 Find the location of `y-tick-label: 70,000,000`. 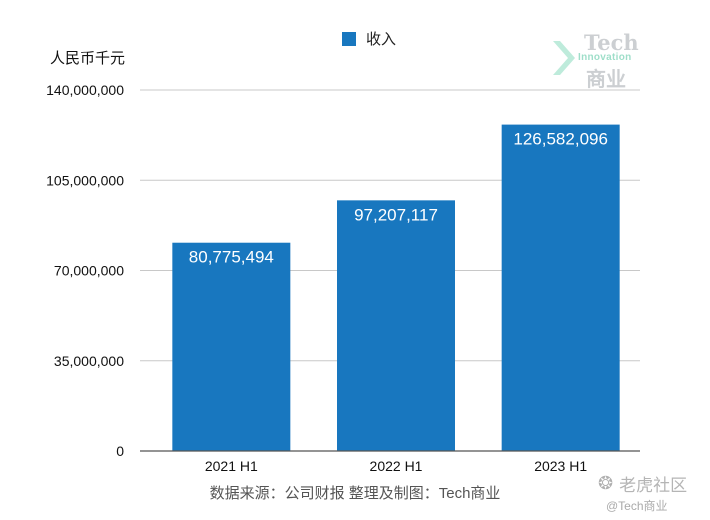

y-tick-label: 70,000,000 is located at coordinates (89, 271).